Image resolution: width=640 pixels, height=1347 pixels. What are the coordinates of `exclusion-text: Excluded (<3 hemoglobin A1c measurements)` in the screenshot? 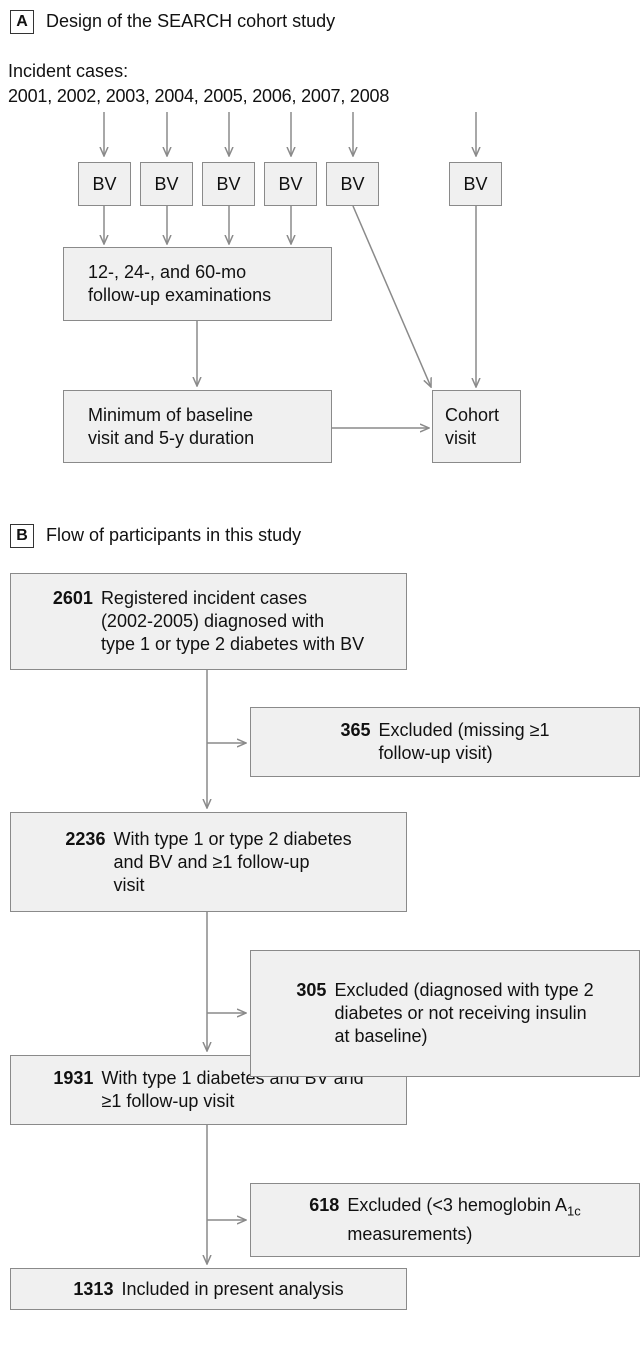 It's located at (463, 1220).